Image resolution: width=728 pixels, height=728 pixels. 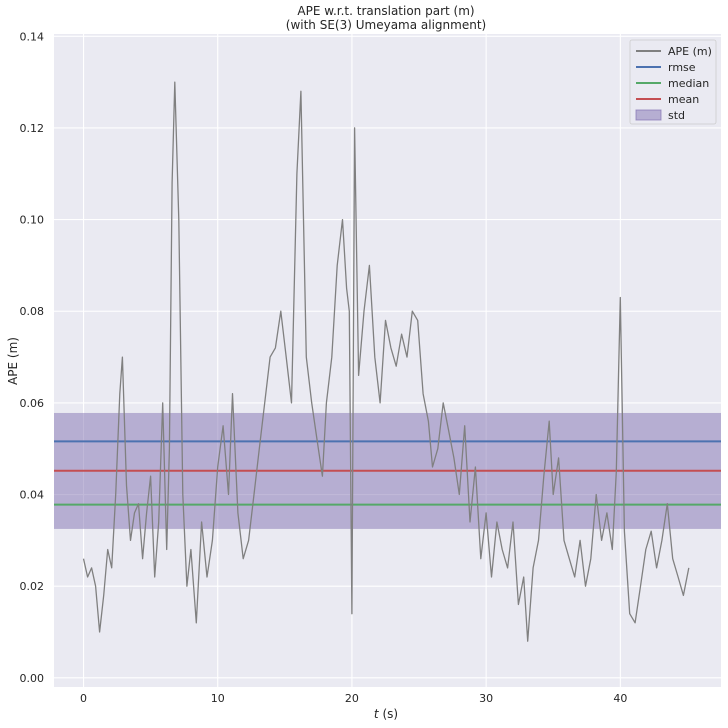 What do you see at coordinates (676, 115) in the screenshot?
I see `legend-label: std` at bounding box center [676, 115].